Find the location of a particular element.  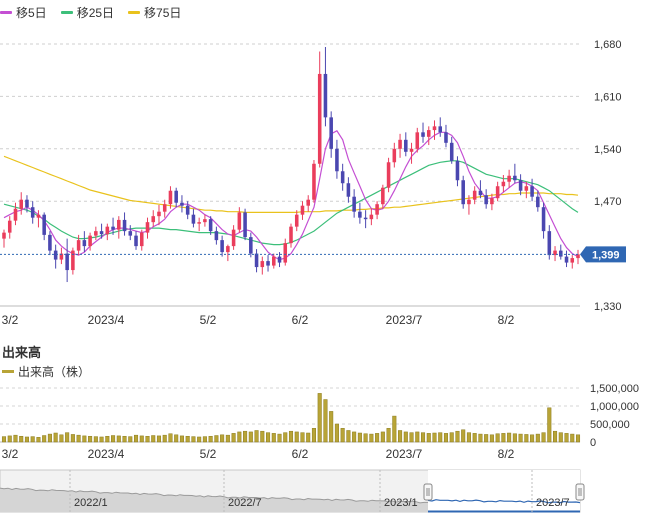

volume-x-tick-label: 8/2 is located at coordinates (506, 454).